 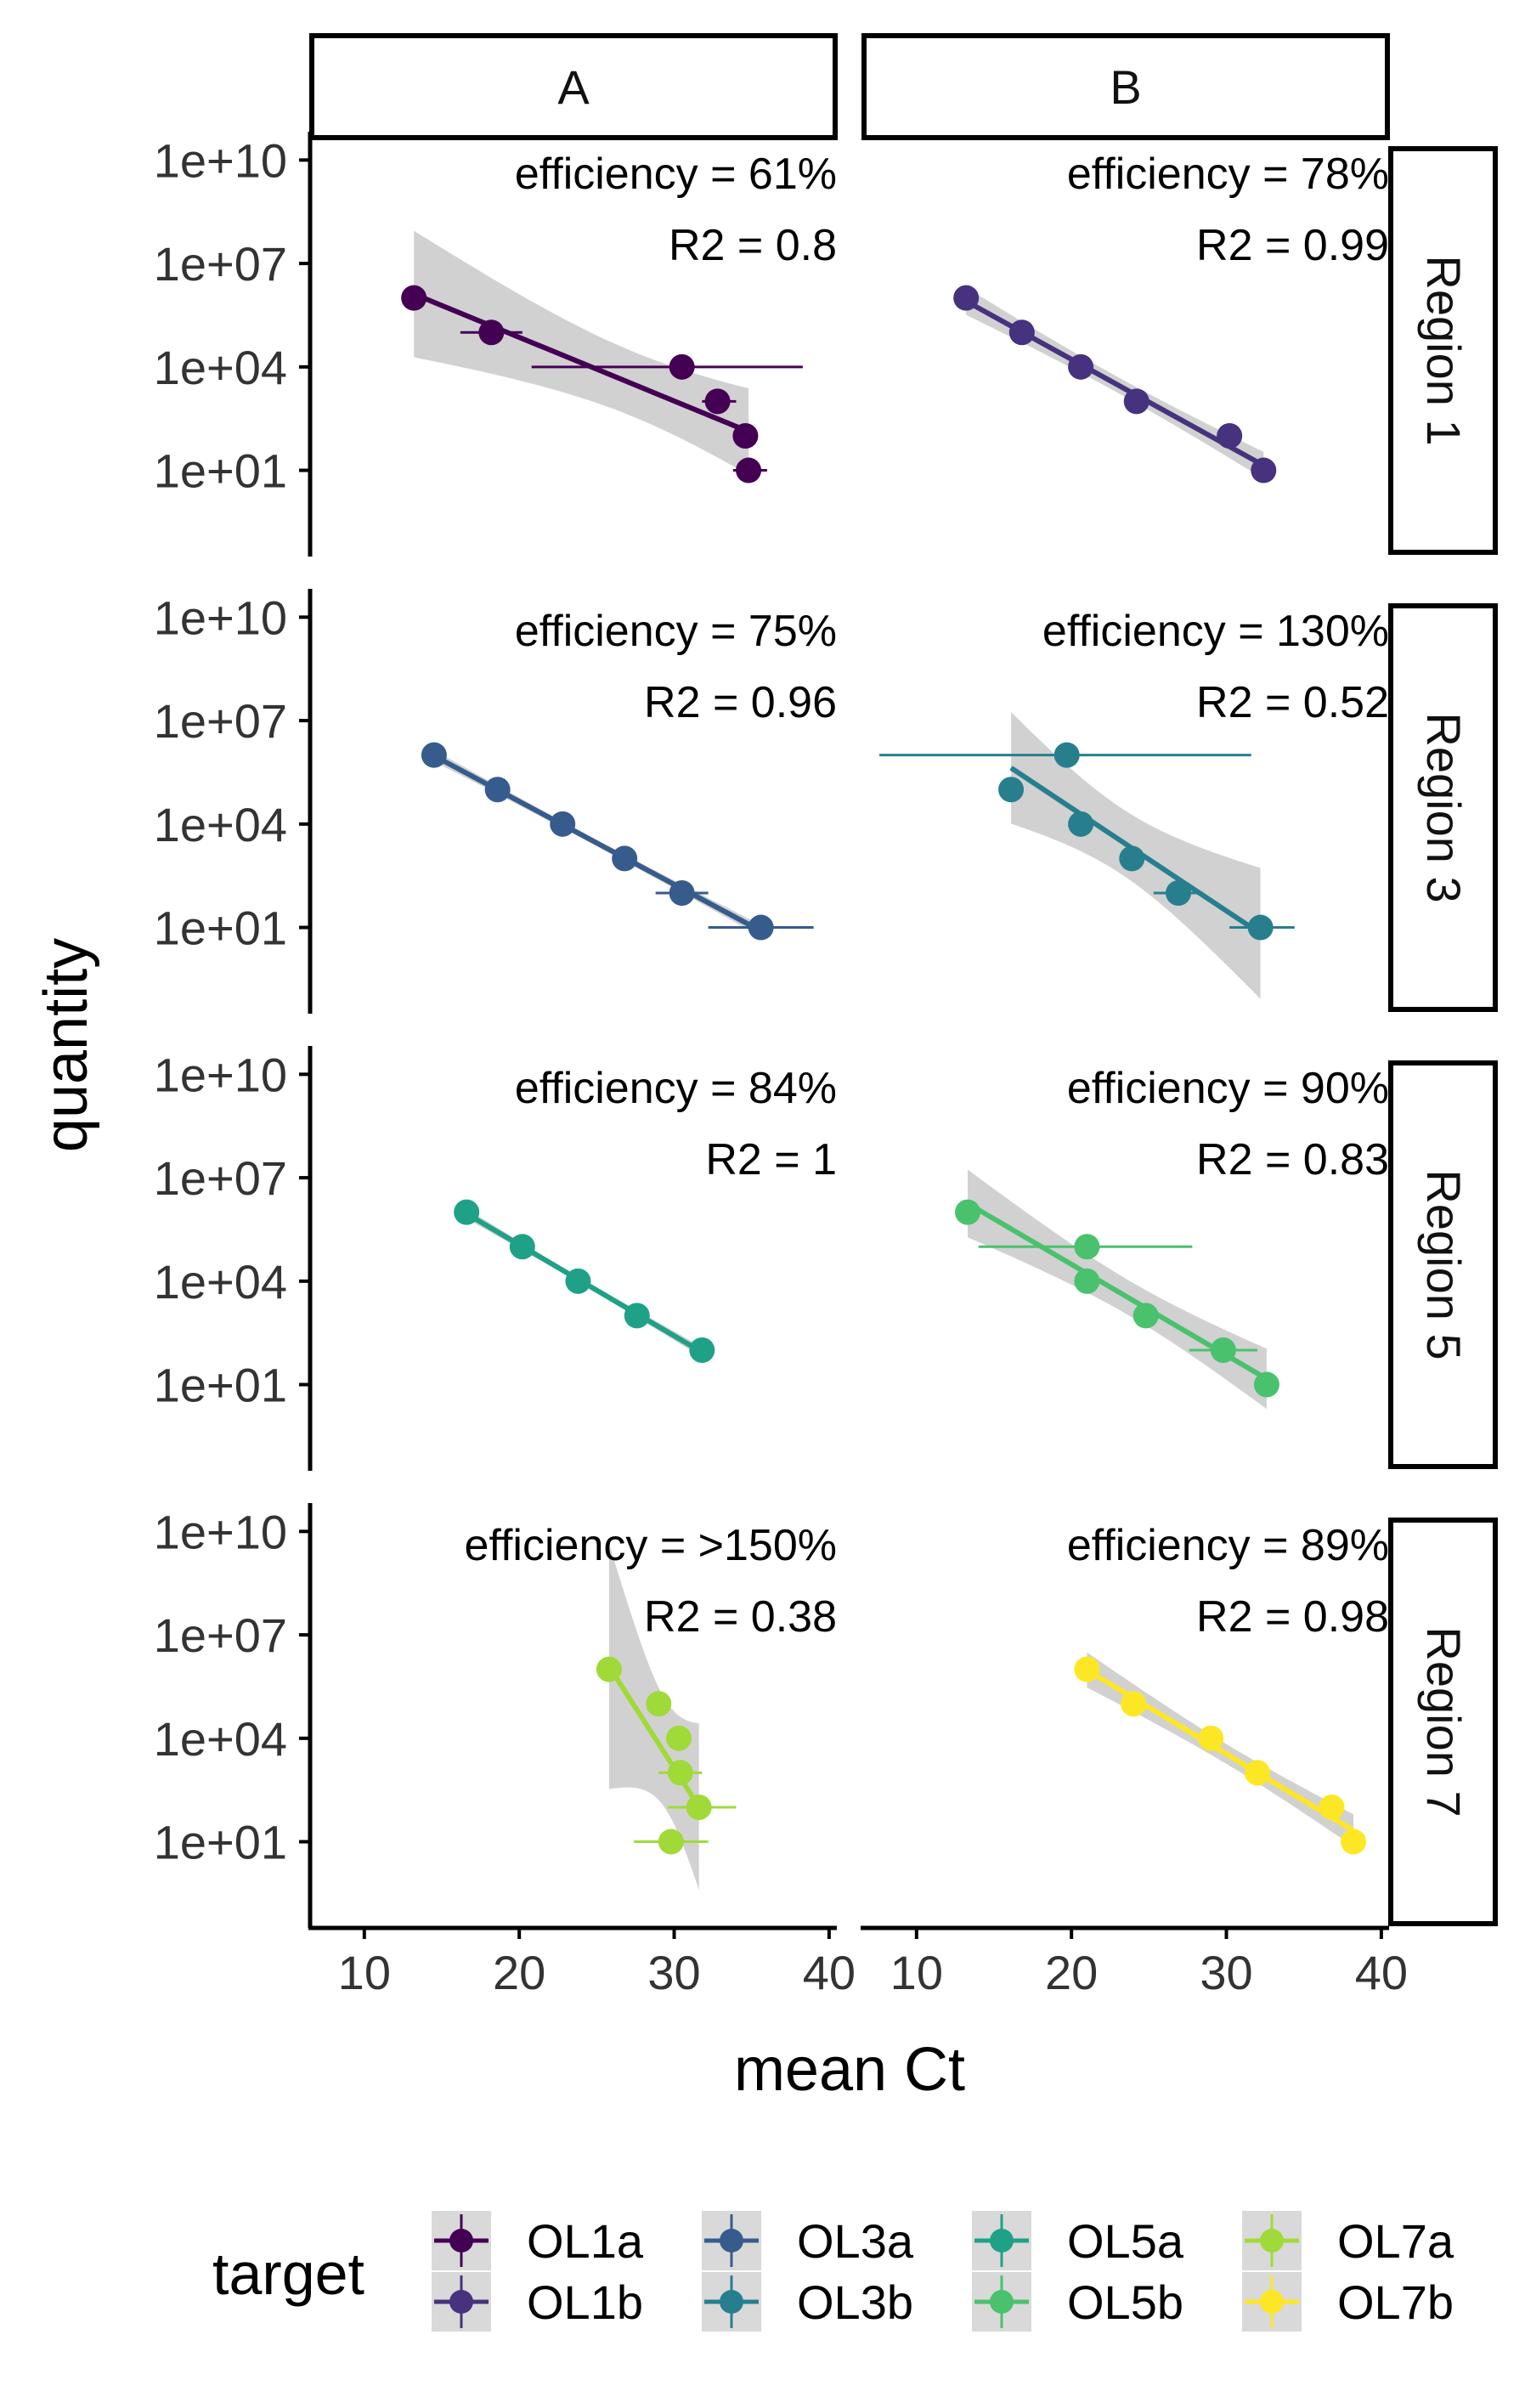 What do you see at coordinates (676, 174) in the screenshot?
I see `efficiency-label: efficiency = 61%` at bounding box center [676, 174].